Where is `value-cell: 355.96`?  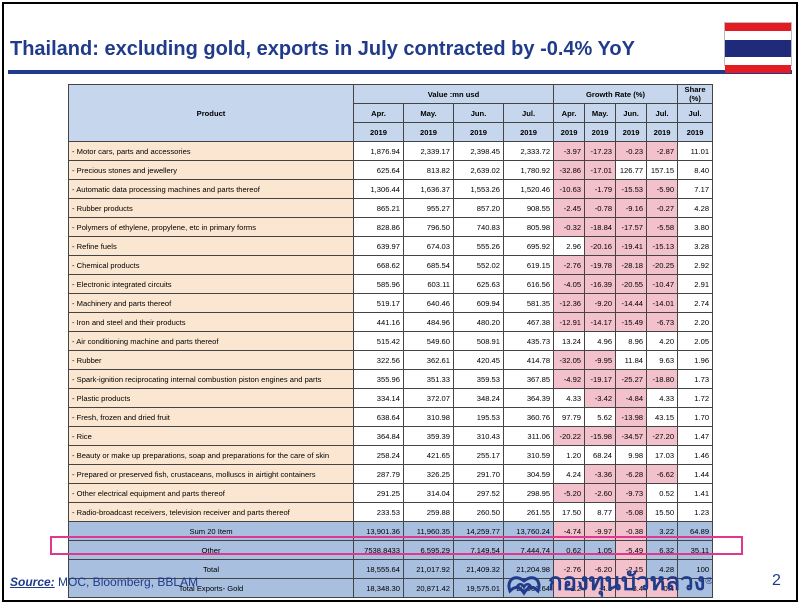 value-cell: 355.96 is located at coordinates (378, 379).